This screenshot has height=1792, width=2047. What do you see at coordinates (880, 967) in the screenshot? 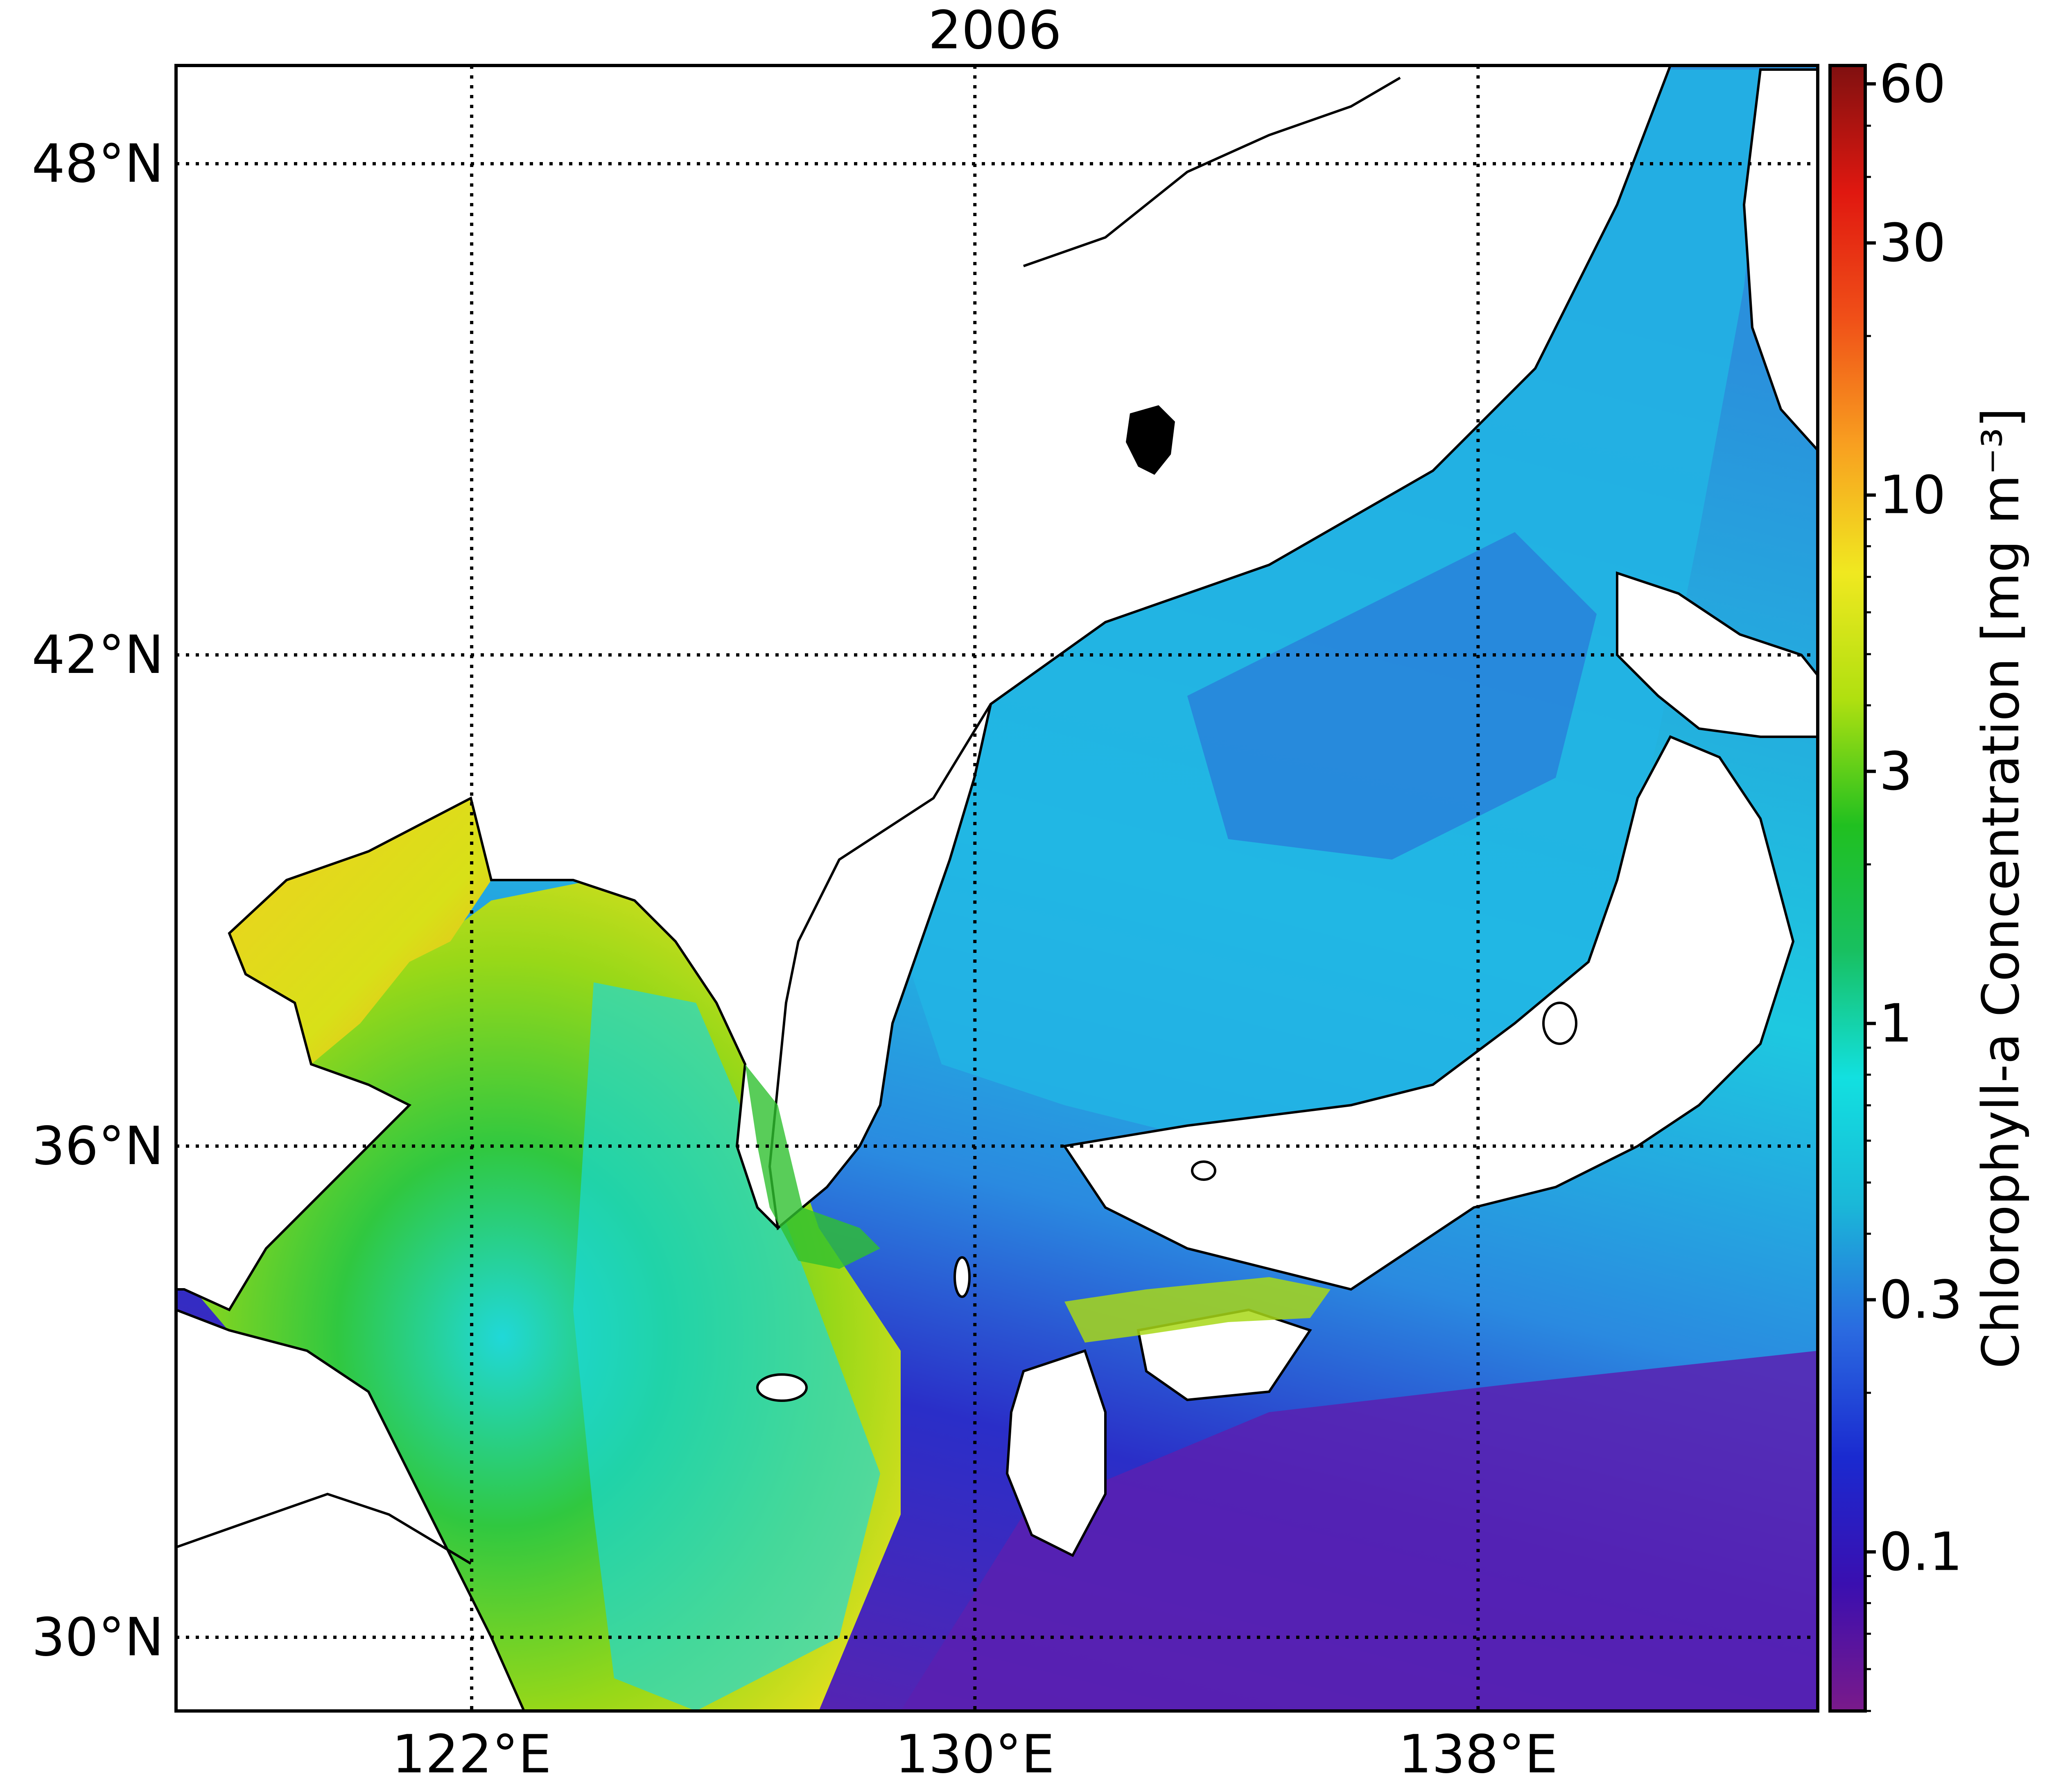
I see `land-korea` at bounding box center [880, 967].